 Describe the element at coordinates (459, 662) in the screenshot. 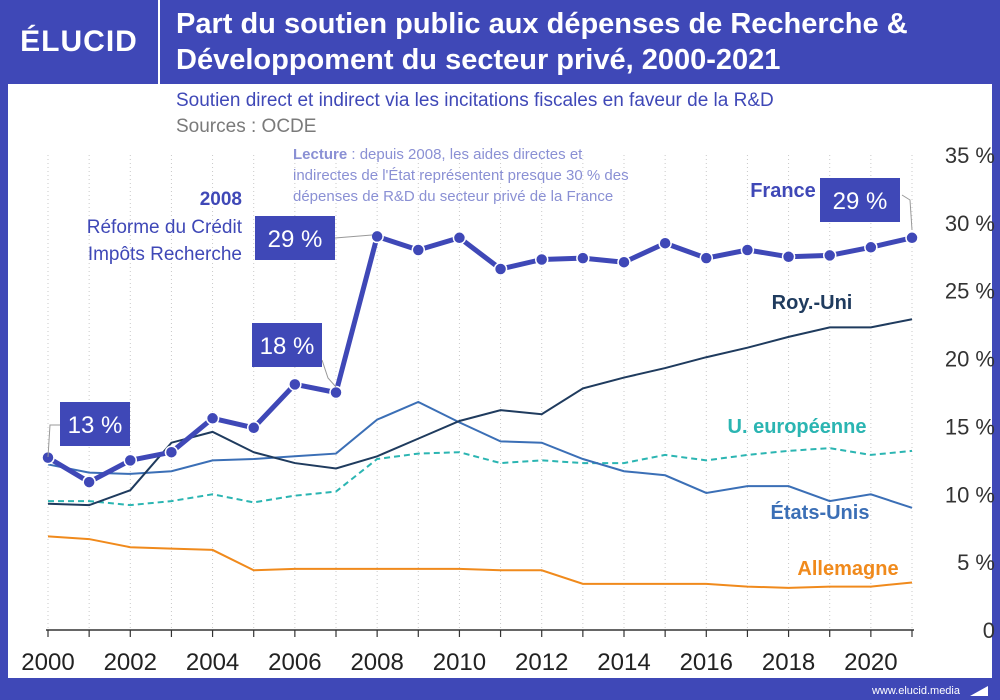

I see `x-tick-label: 2010` at that location.